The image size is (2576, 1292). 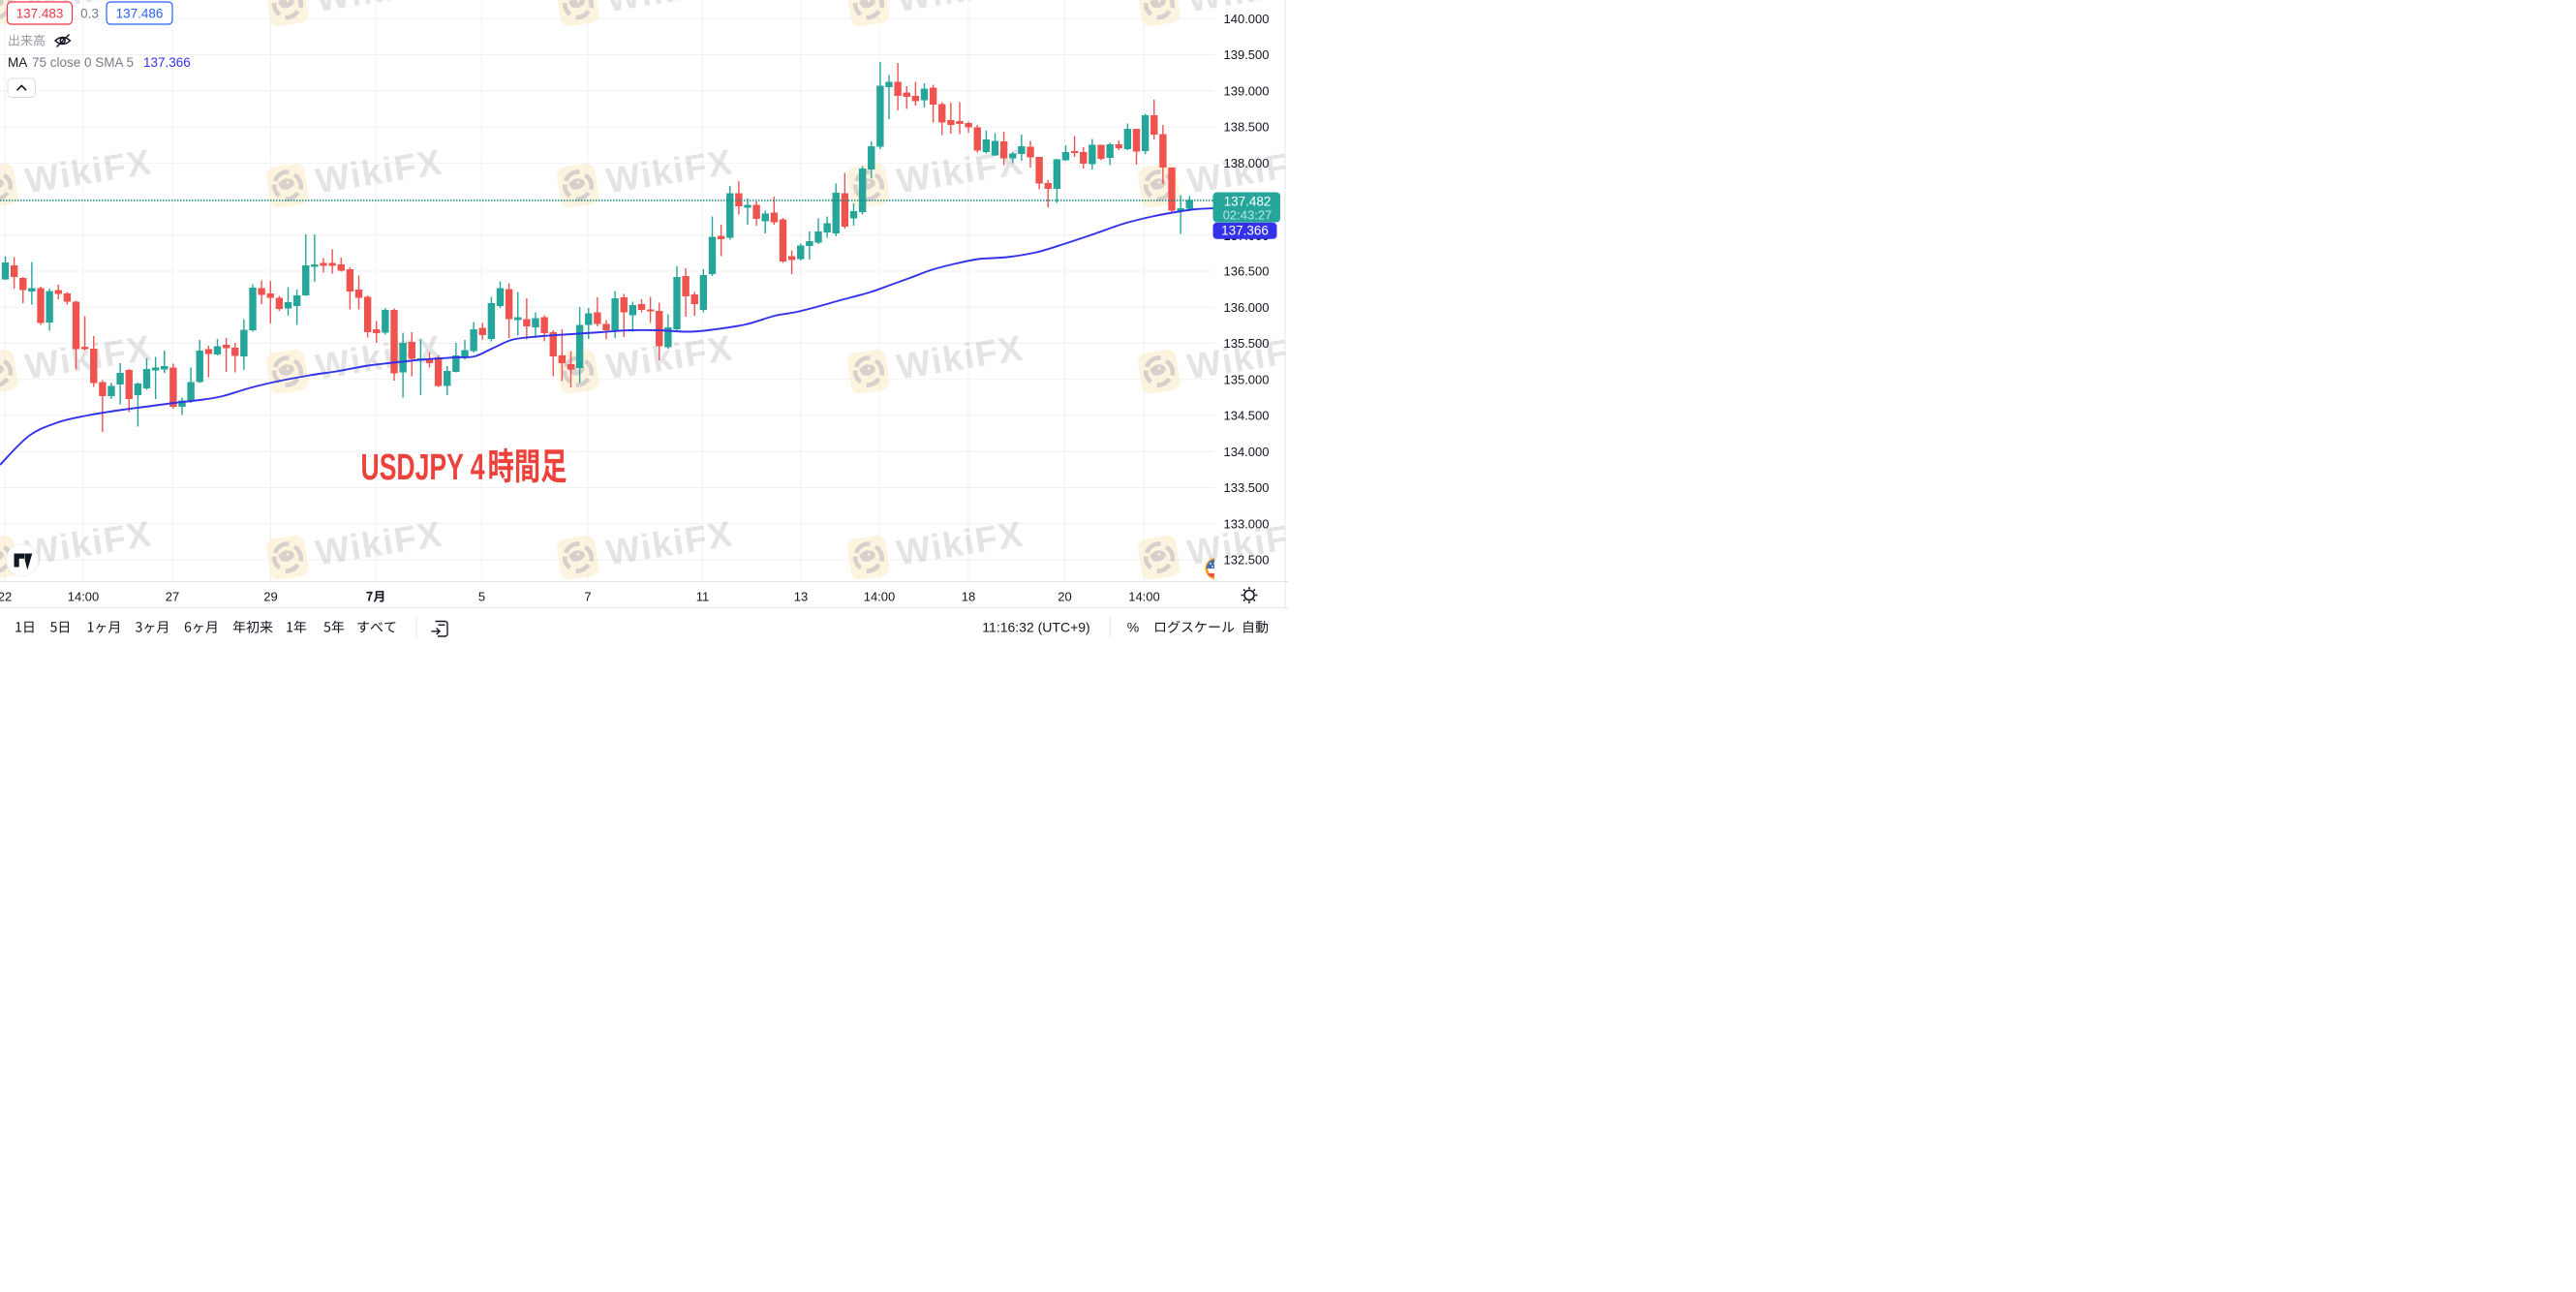 I want to click on svg-text: 13, so click(x=801, y=597).